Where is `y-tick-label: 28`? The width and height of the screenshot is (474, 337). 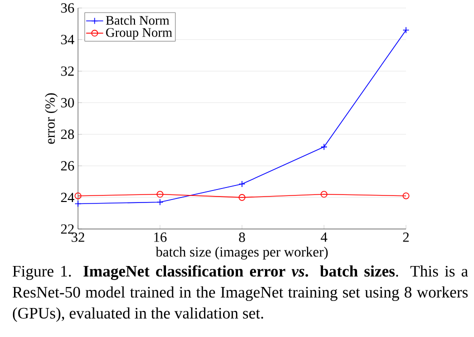
y-tick-label: 28 is located at coordinates (67, 135).